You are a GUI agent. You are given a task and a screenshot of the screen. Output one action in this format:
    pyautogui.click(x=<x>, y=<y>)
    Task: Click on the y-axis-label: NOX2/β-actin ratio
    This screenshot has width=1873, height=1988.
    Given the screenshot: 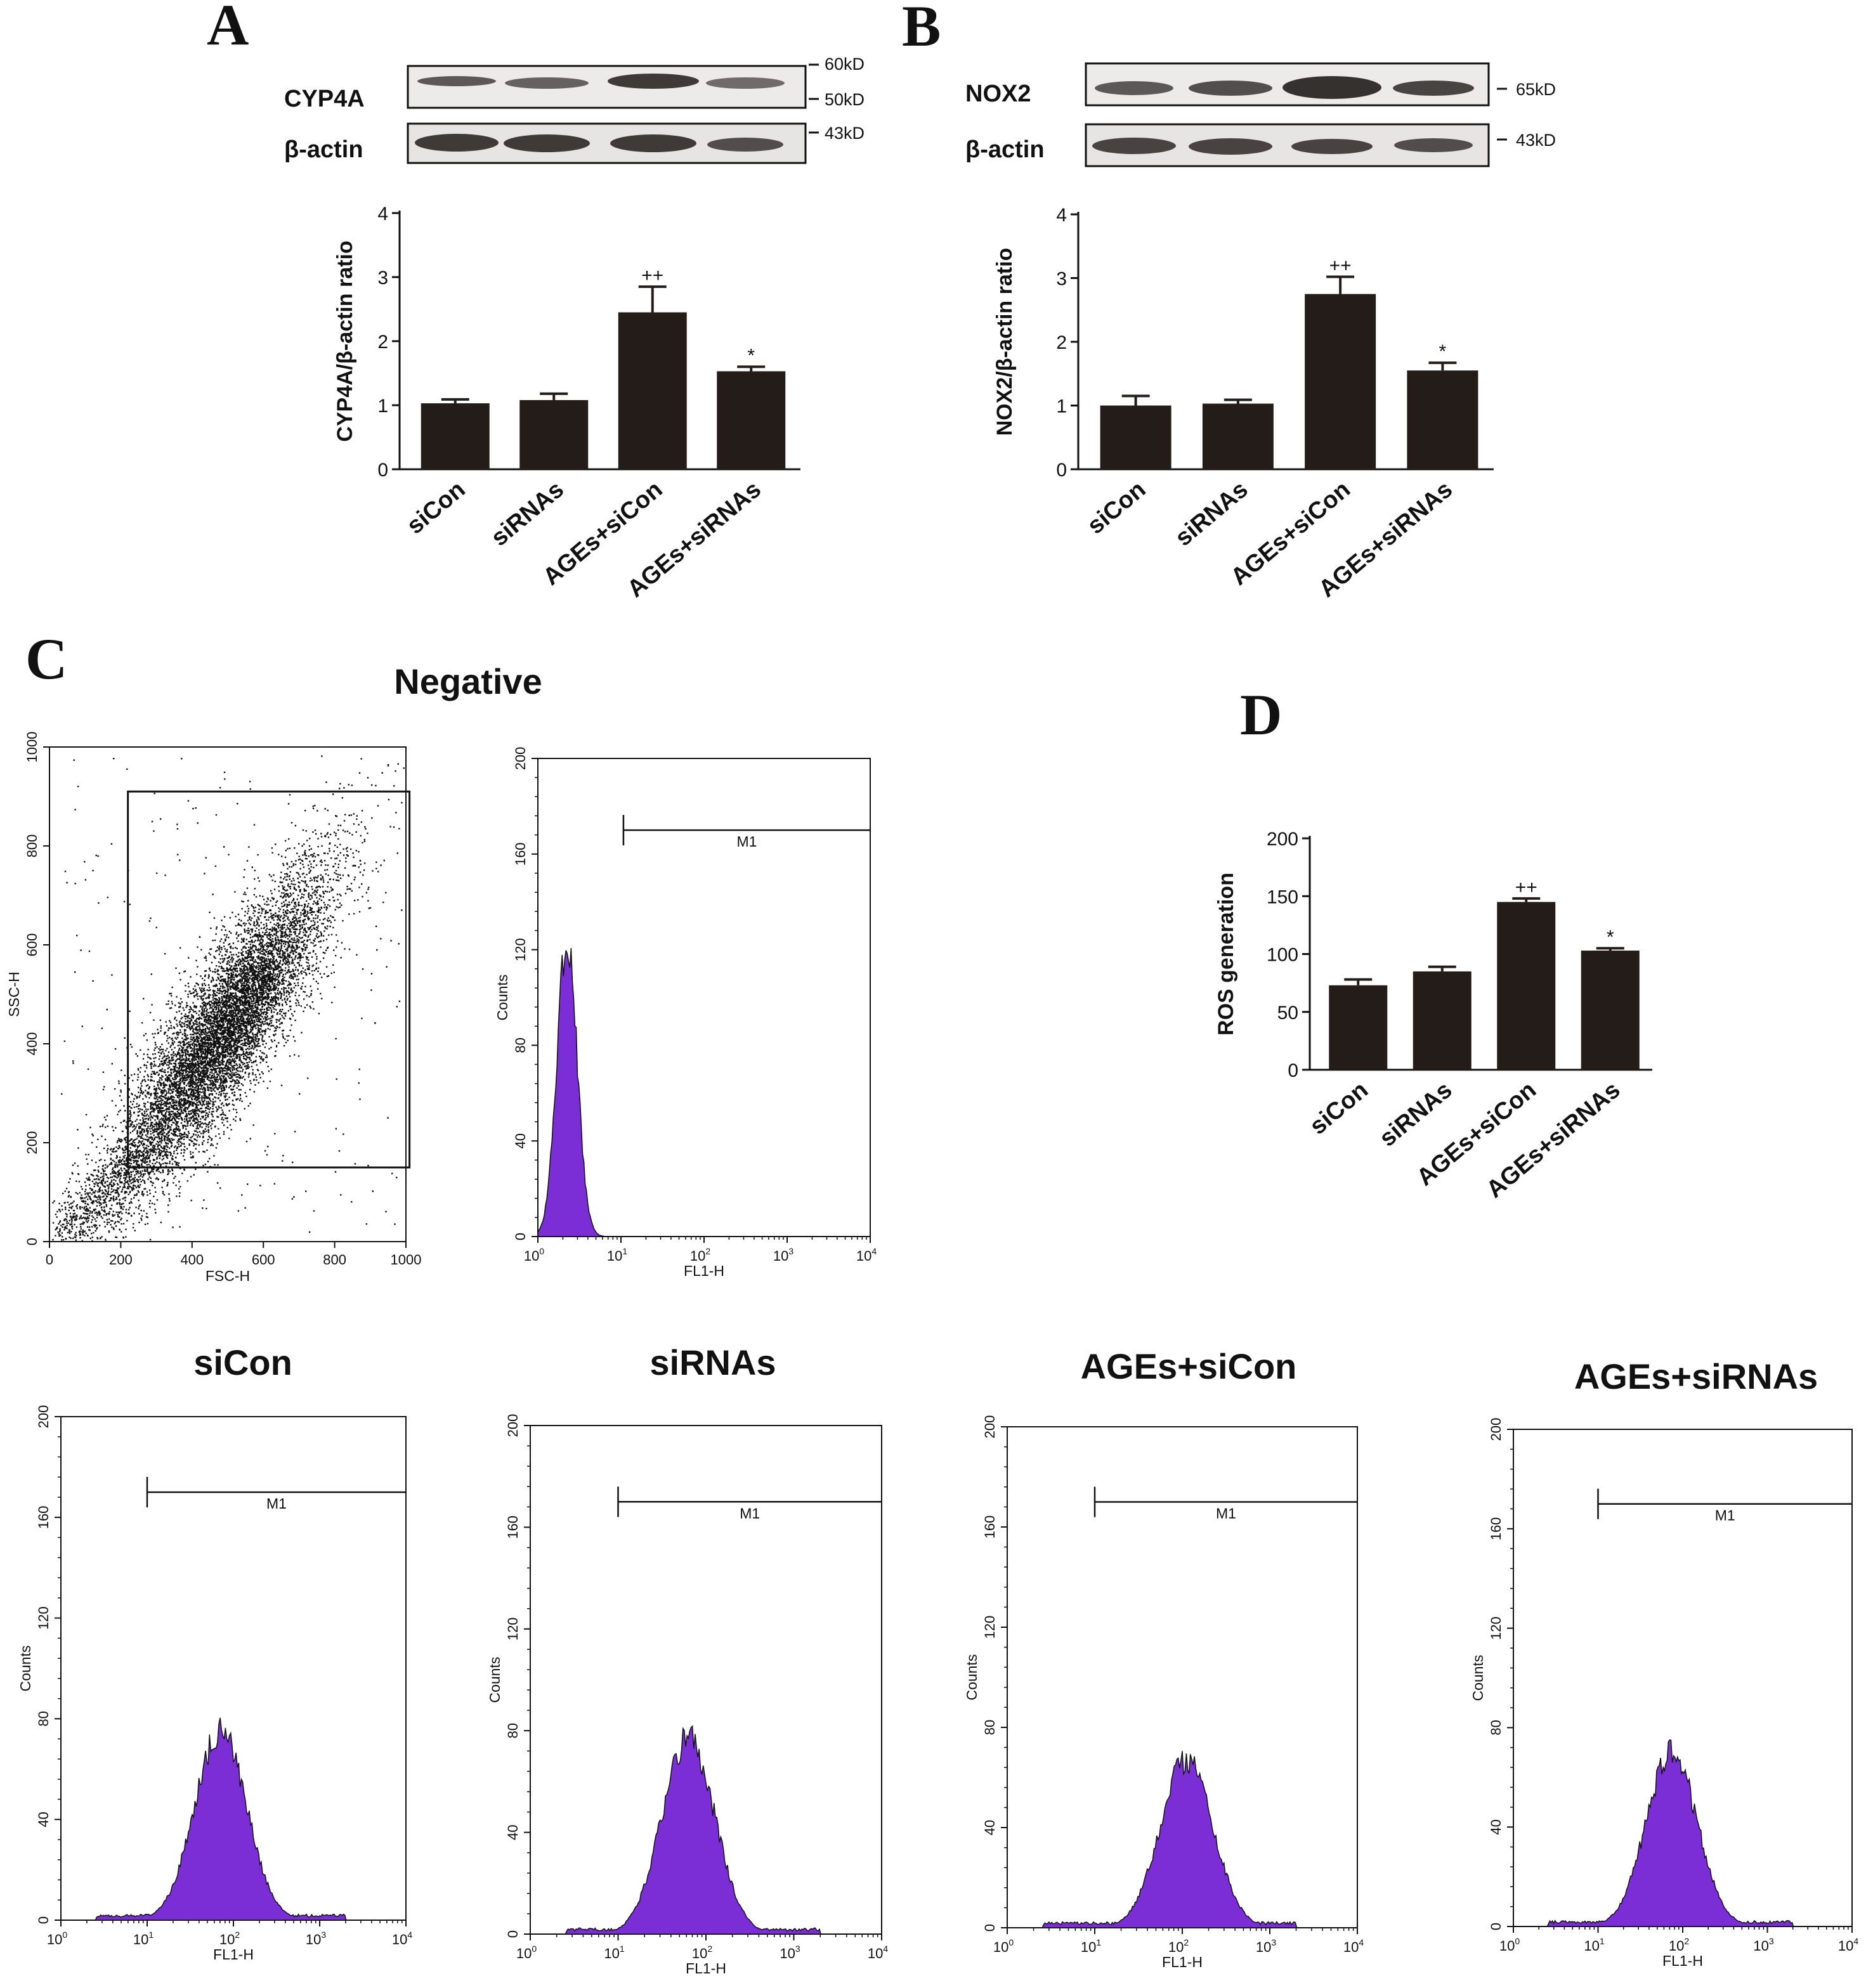 What is the action you would take?
    pyautogui.click(x=1005, y=342)
    